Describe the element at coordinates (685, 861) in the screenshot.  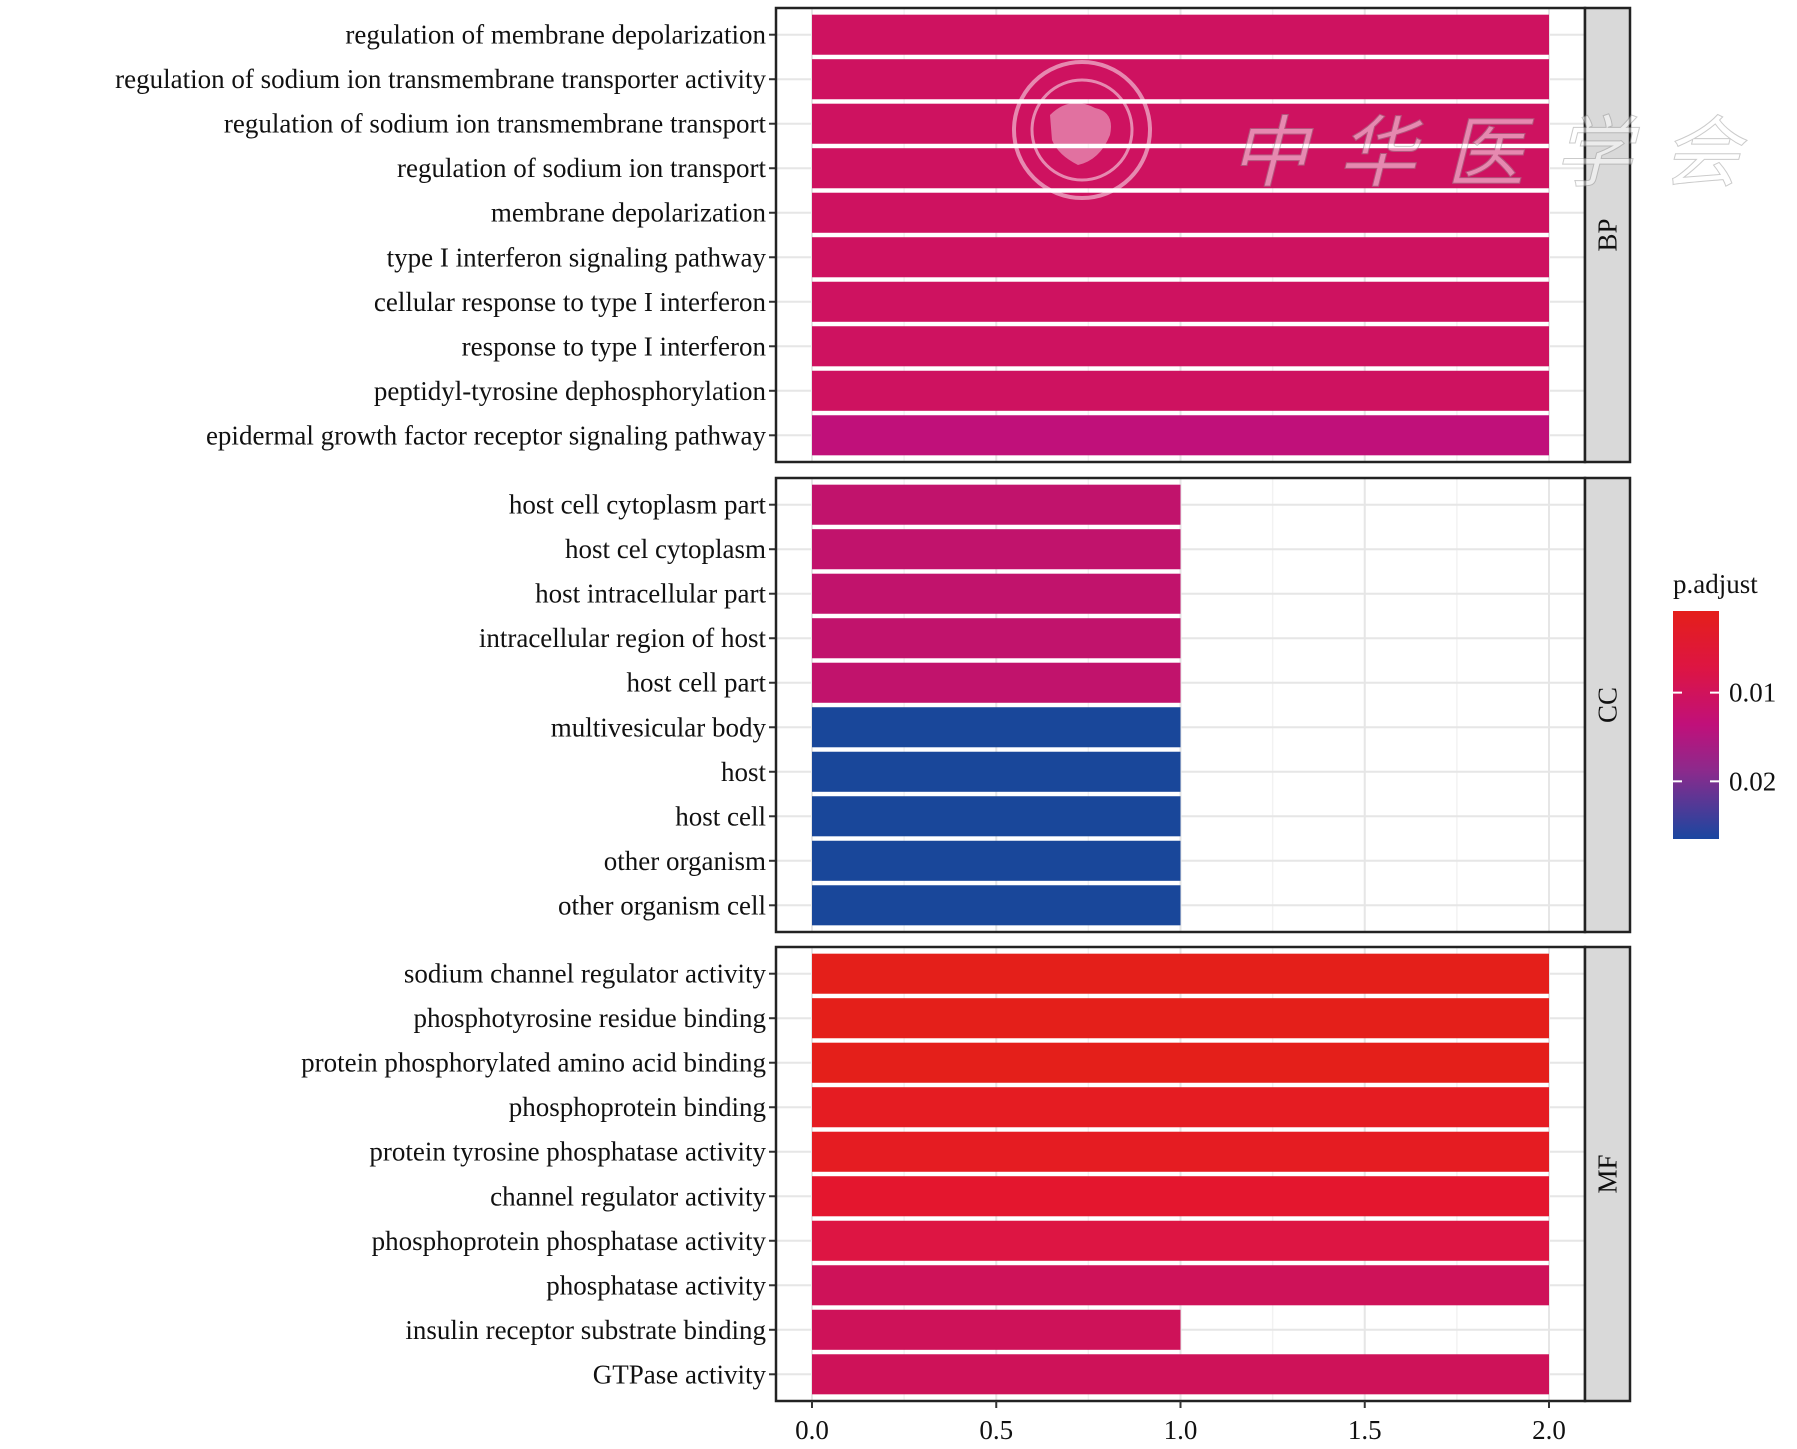
I see `y-tick-label: other organism` at that location.